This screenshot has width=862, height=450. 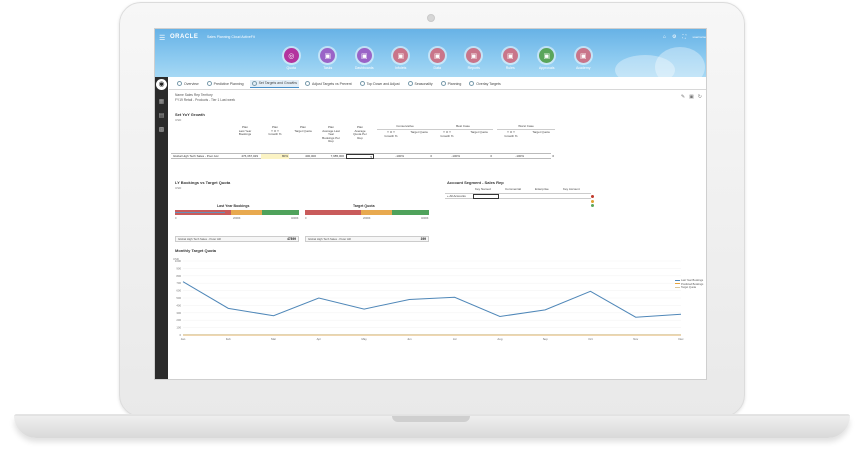 What do you see at coordinates (545, 339) in the screenshot?
I see `x-tick-label: Sep` at bounding box center [545, 339].